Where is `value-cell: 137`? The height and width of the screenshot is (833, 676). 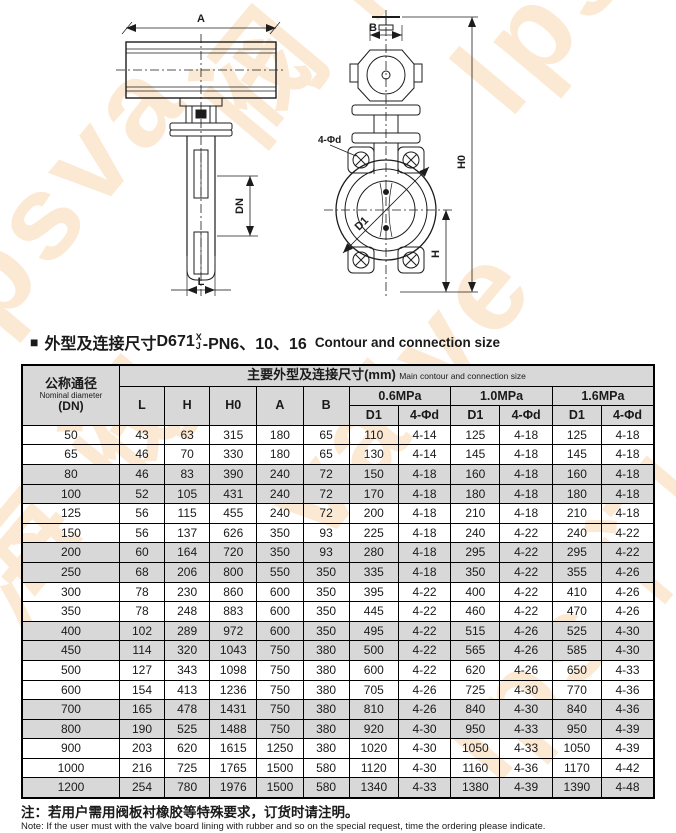 value-cell: 137 is located at coordinates (187, 533).